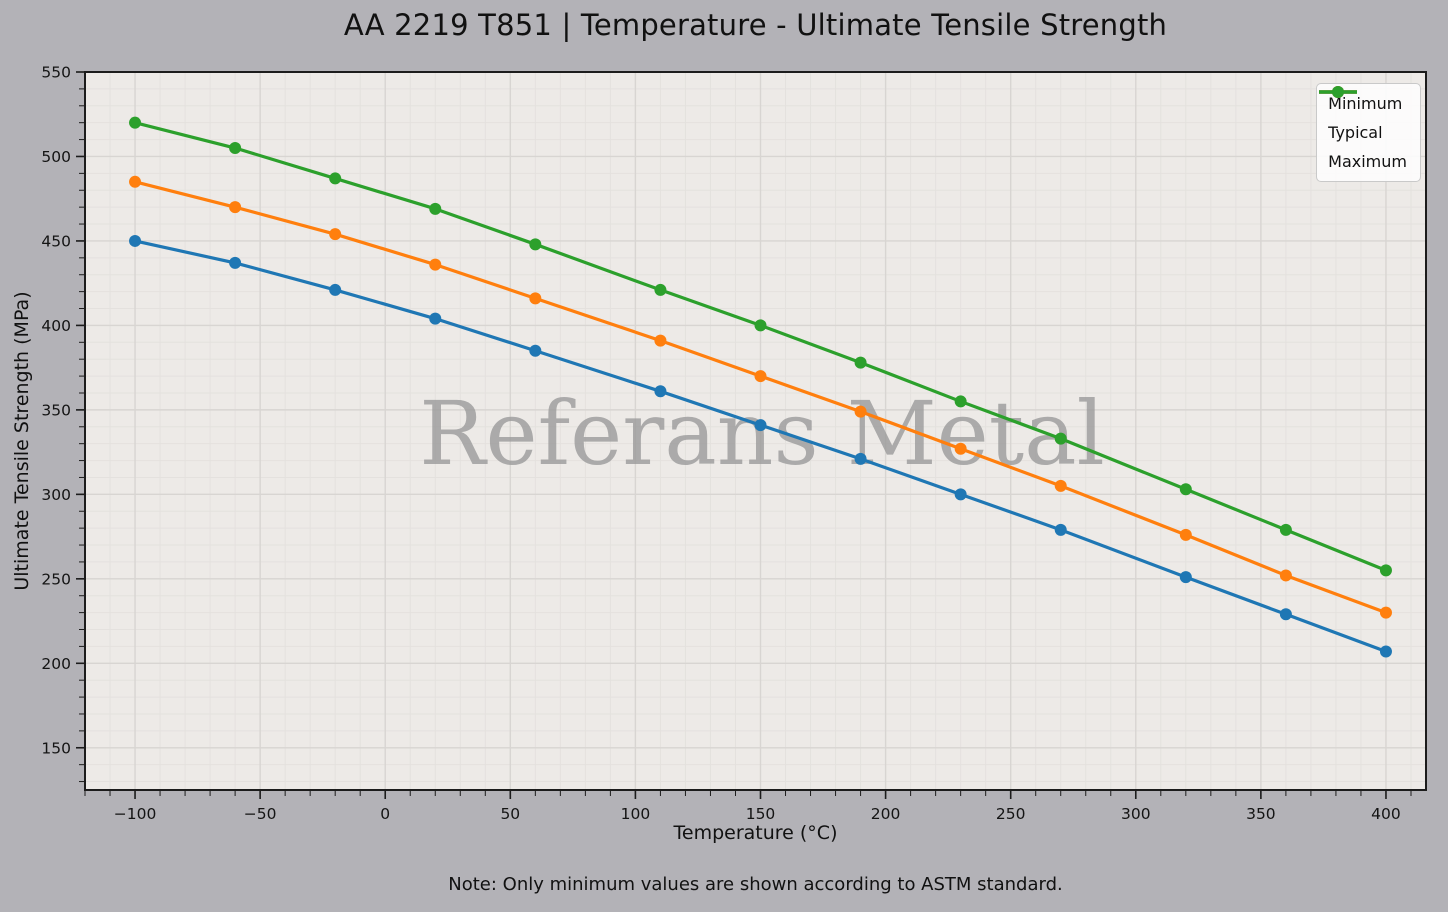 The width and height of the screenshot is (1448, 912). Describe the element at coordinates (1355, 132) in the screenshot. I see `legend-item-label: Typical` at that location.